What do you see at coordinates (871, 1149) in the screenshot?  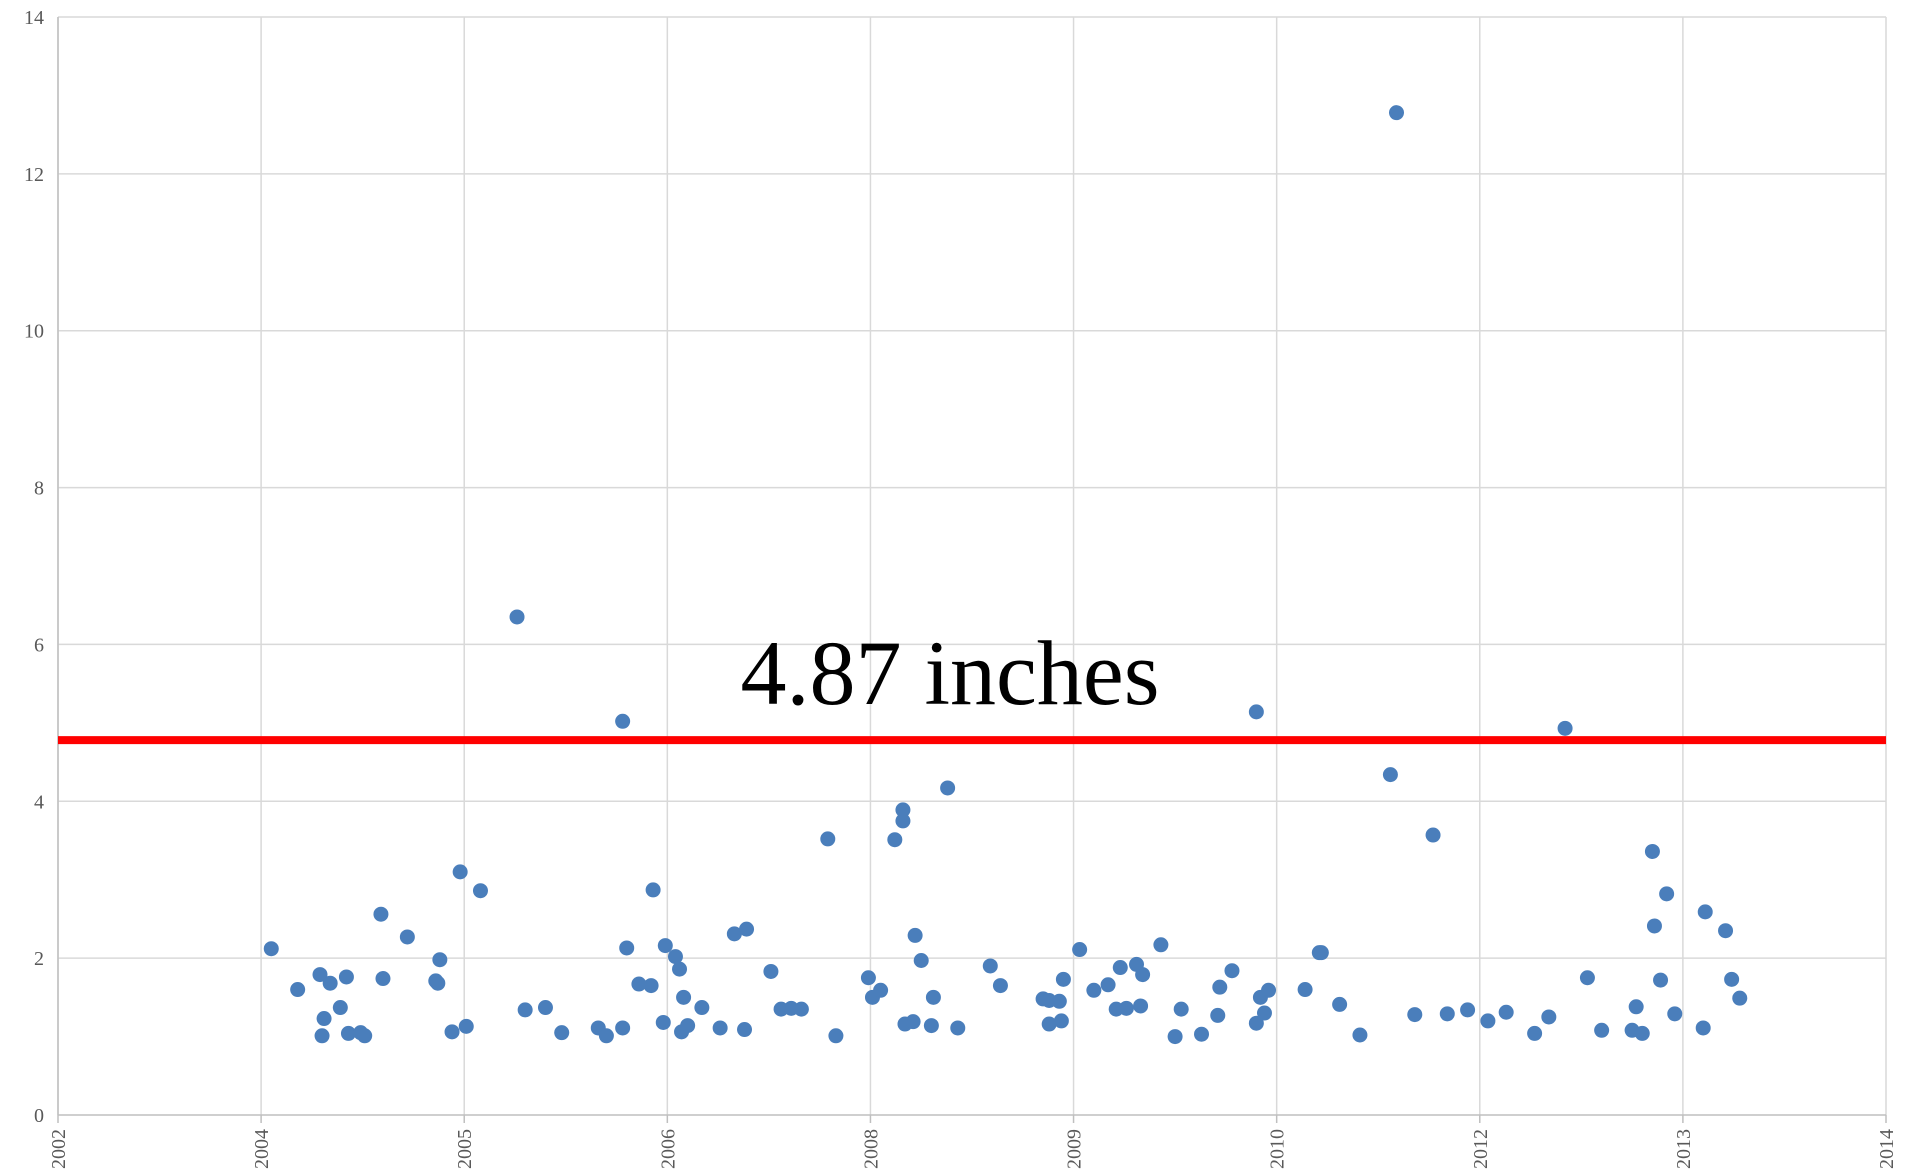 I see `x-tick-label: 2008` at bounding box center [871, 1149].